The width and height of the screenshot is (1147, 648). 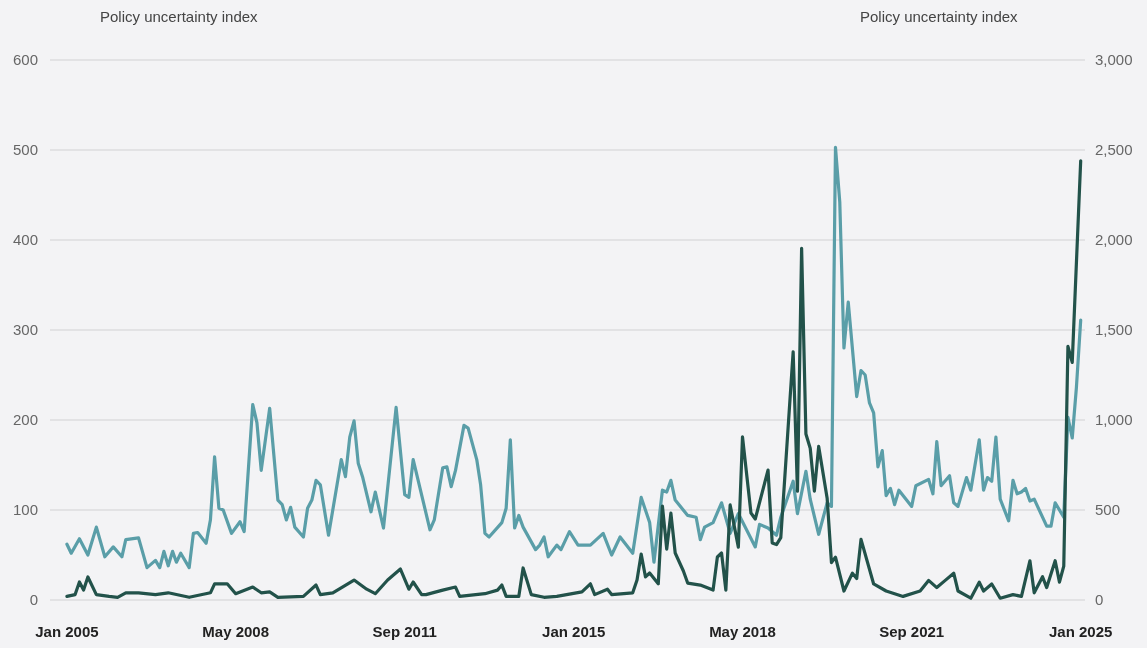 What do you see at coordinates (25, 330) in the screenshot?
I see `y-tick-label: 300` at bounding box center [25, 330].